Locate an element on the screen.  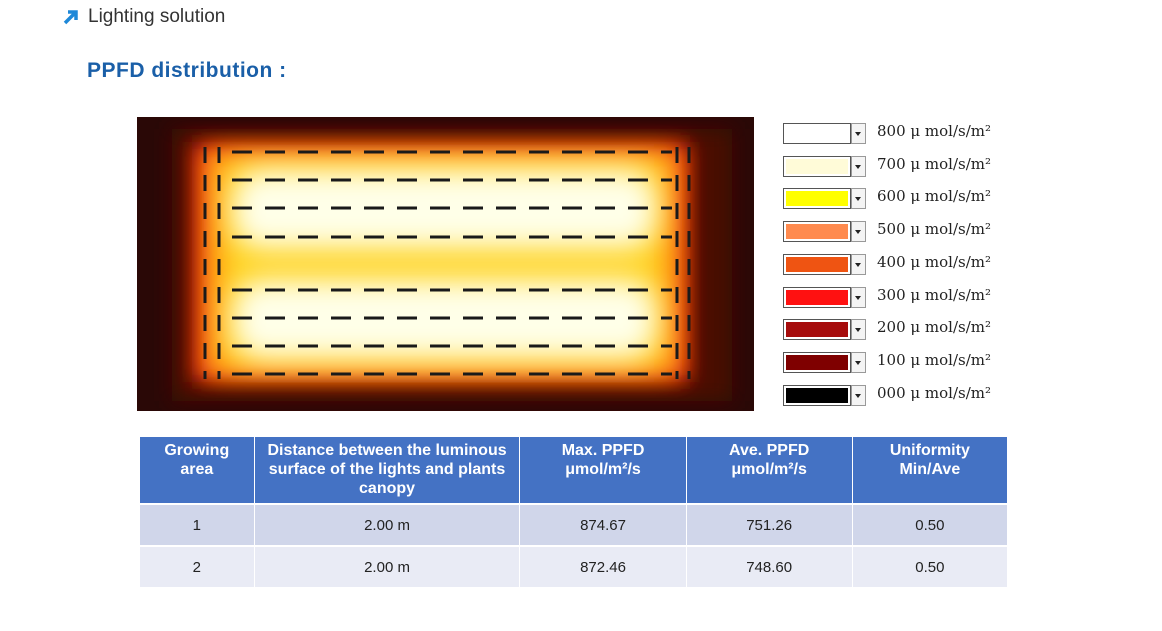
table-cell: 872.46 is located at coordinates (603, 567).